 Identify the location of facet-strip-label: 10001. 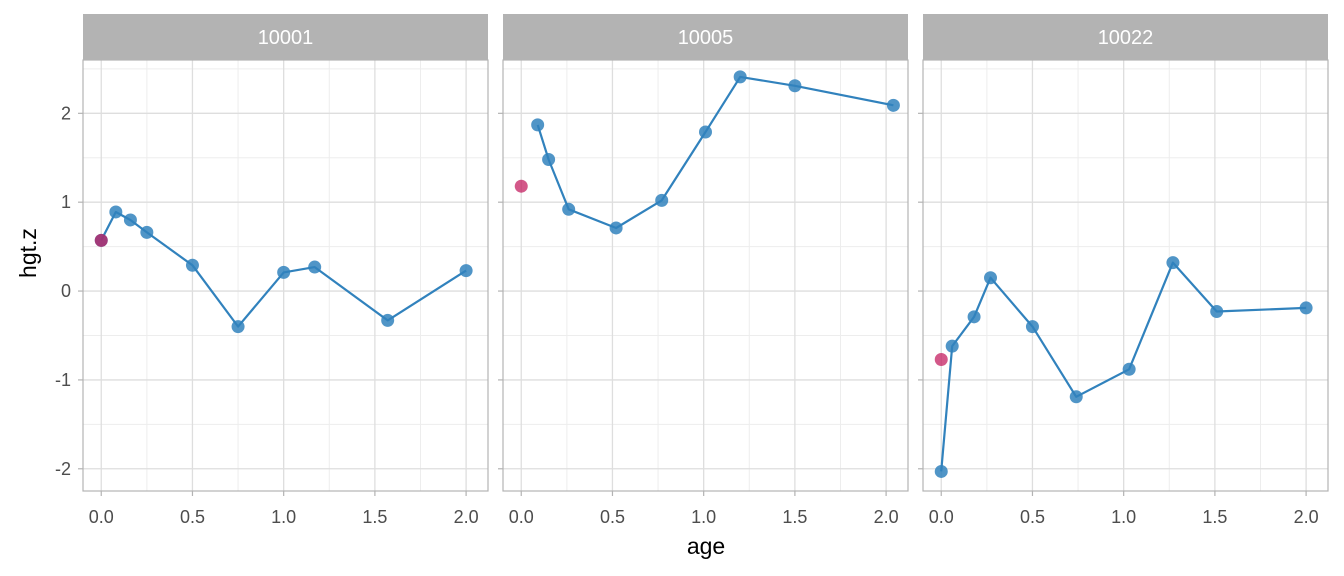
(286, 38).